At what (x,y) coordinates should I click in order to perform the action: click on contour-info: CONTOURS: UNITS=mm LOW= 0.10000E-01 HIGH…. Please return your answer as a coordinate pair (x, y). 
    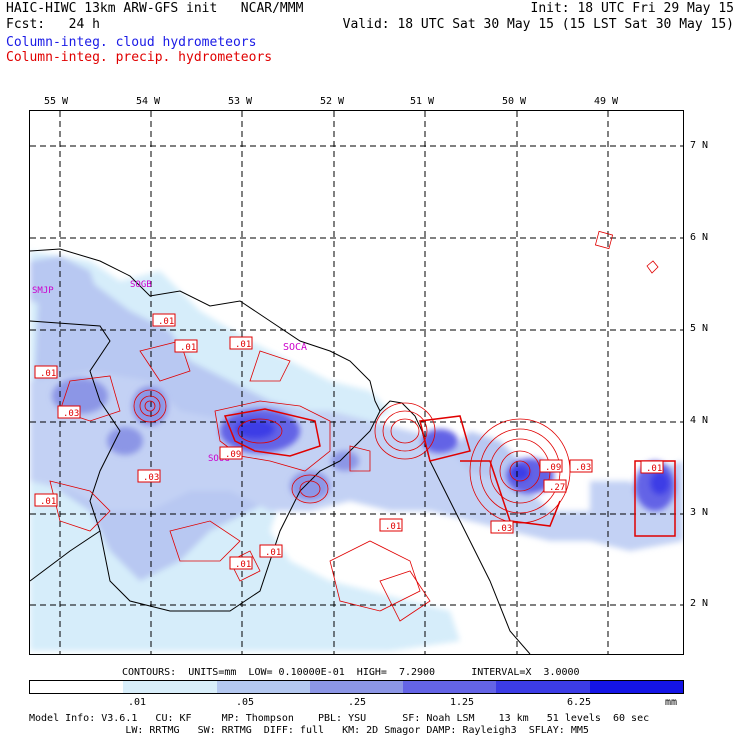
    Looking at the image, I should click on (351, 672).